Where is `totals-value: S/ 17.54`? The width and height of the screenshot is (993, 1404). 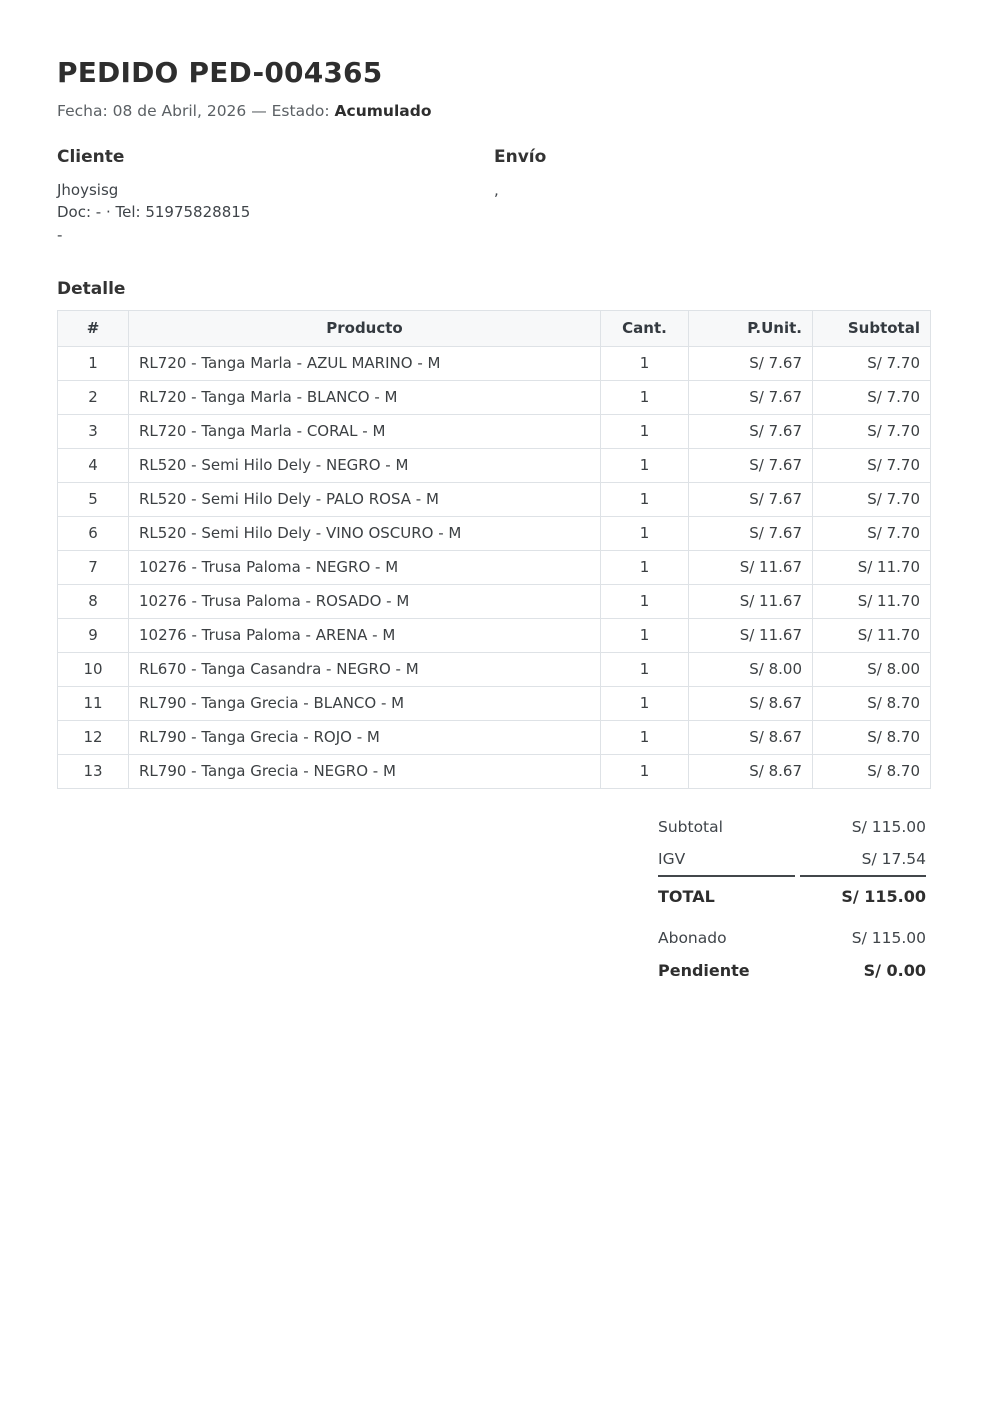
totals-value: S/ 17.54 is located at coordinates (893, 859).